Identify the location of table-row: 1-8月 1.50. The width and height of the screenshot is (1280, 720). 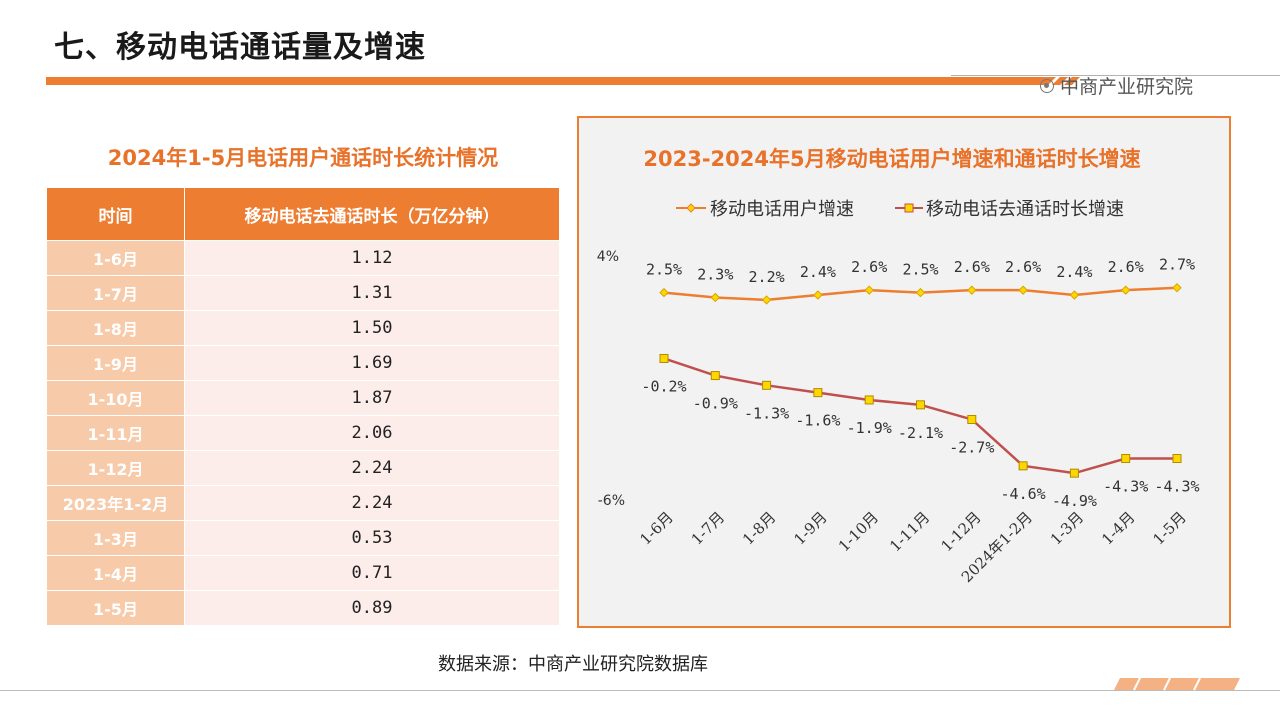
(303, 328).